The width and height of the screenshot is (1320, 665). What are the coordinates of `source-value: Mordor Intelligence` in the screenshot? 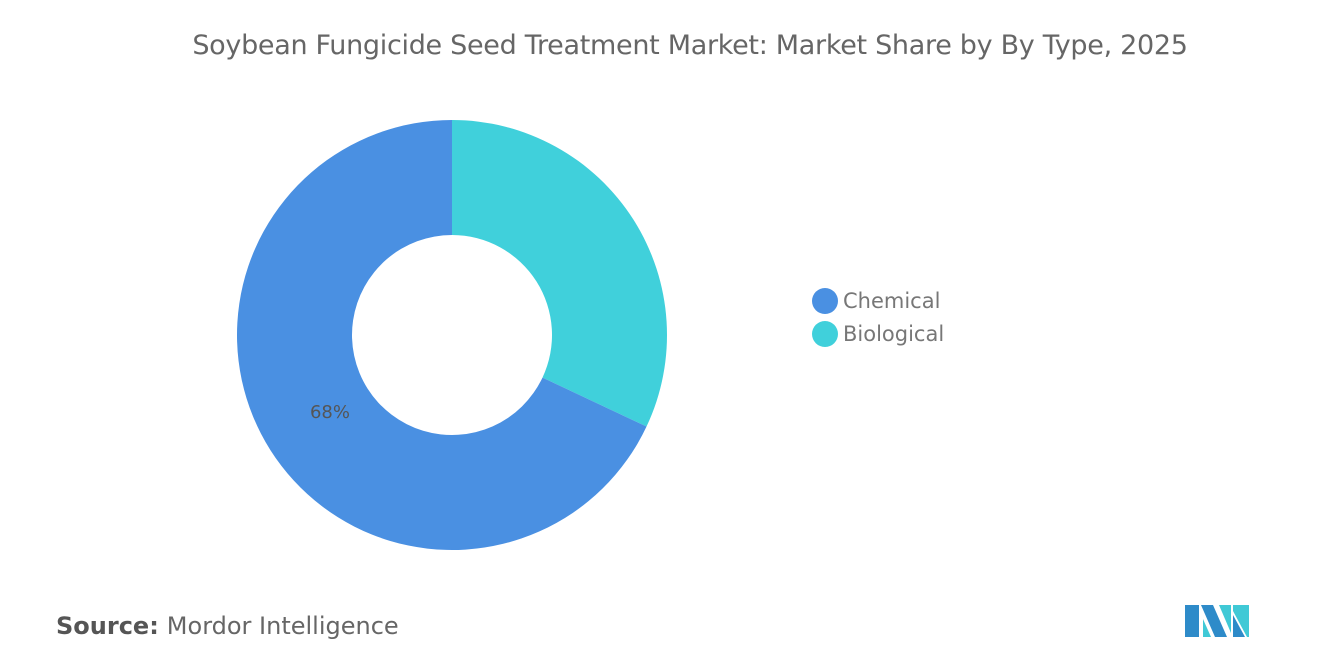 It's located at (282, 626).